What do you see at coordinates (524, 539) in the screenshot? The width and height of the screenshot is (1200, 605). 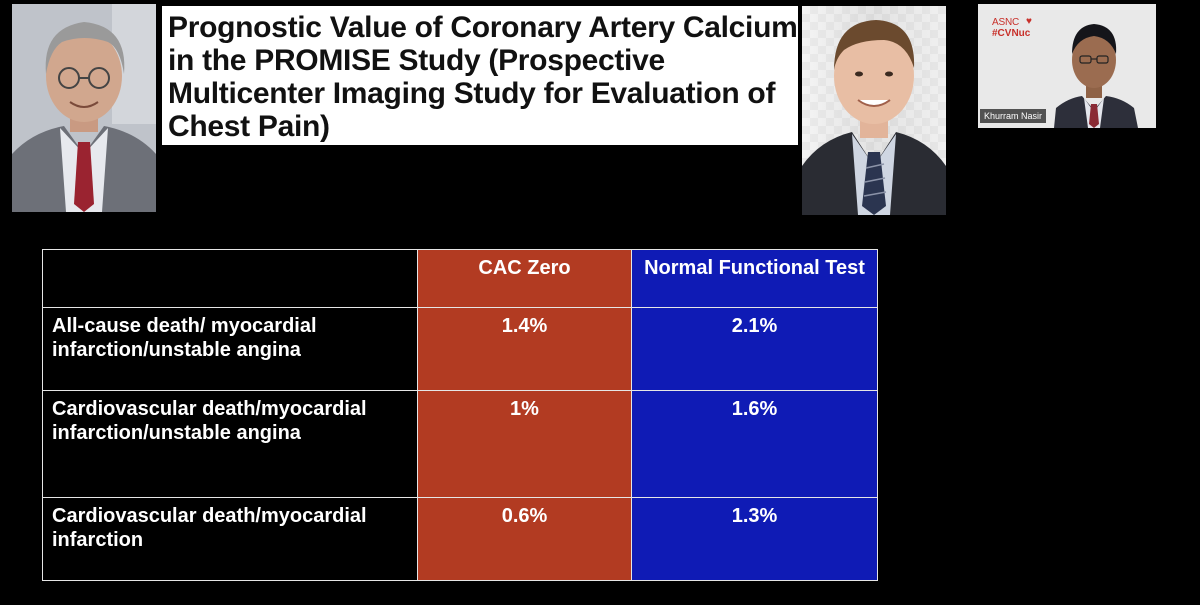 I see `cac-zero-value: 0.6%` at bounding box center [524, 539].